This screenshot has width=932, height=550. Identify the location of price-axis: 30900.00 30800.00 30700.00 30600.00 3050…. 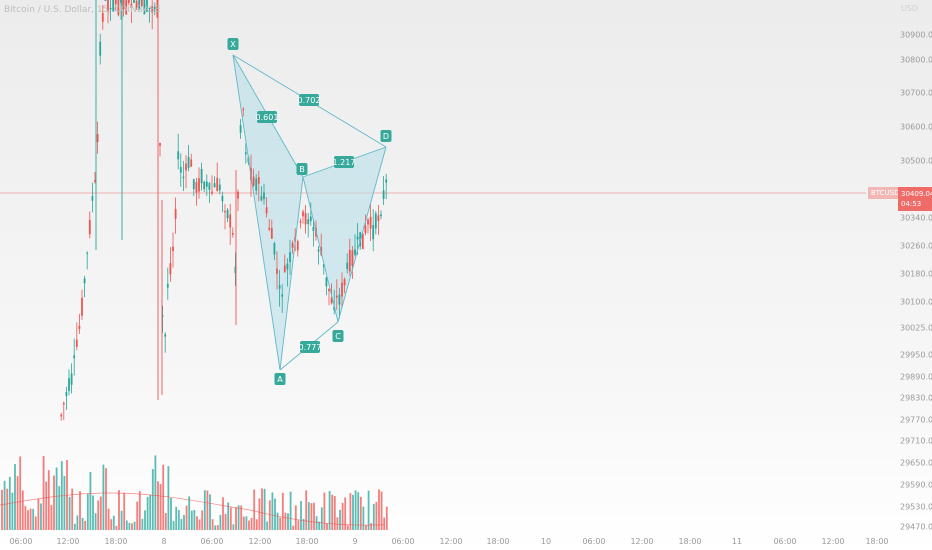
(899, 266).